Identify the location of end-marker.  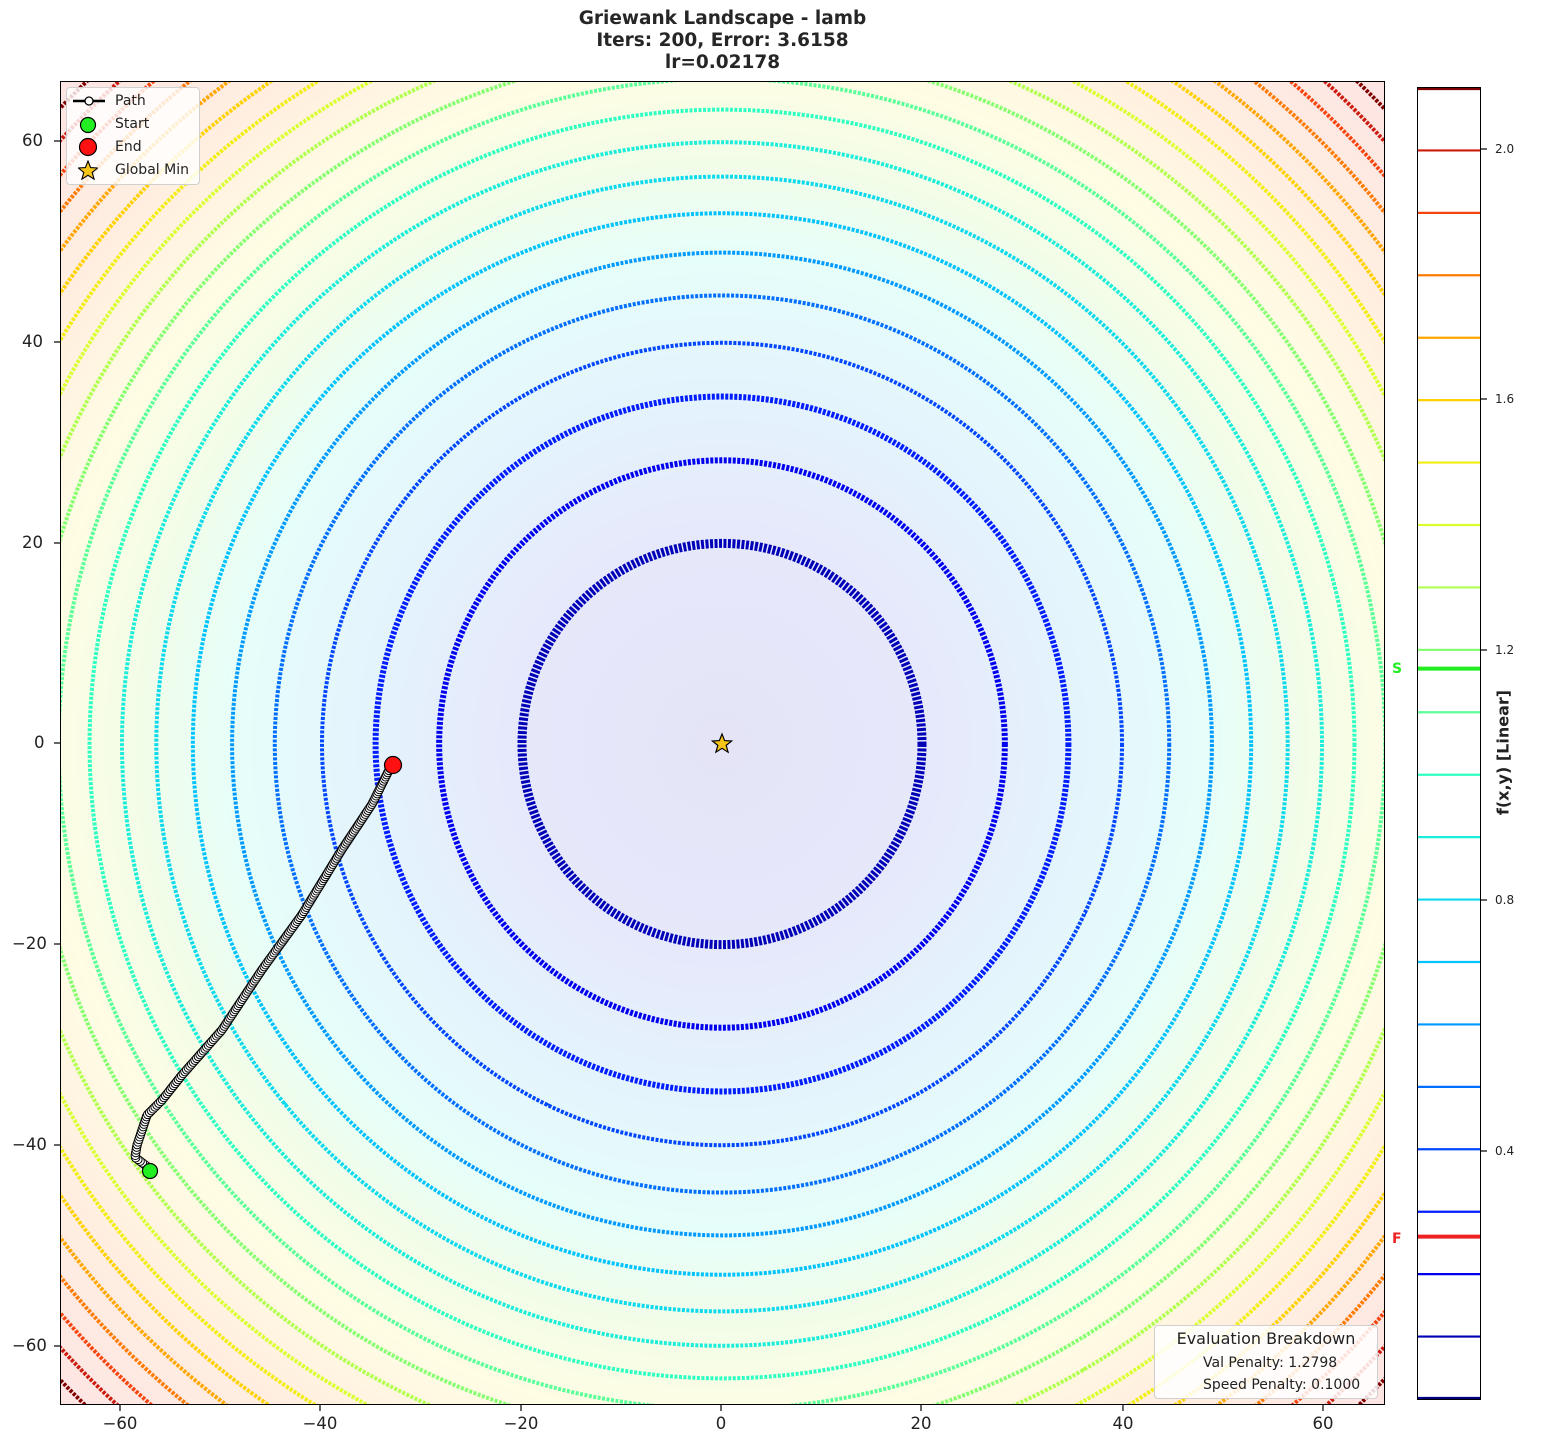
(393, 765).